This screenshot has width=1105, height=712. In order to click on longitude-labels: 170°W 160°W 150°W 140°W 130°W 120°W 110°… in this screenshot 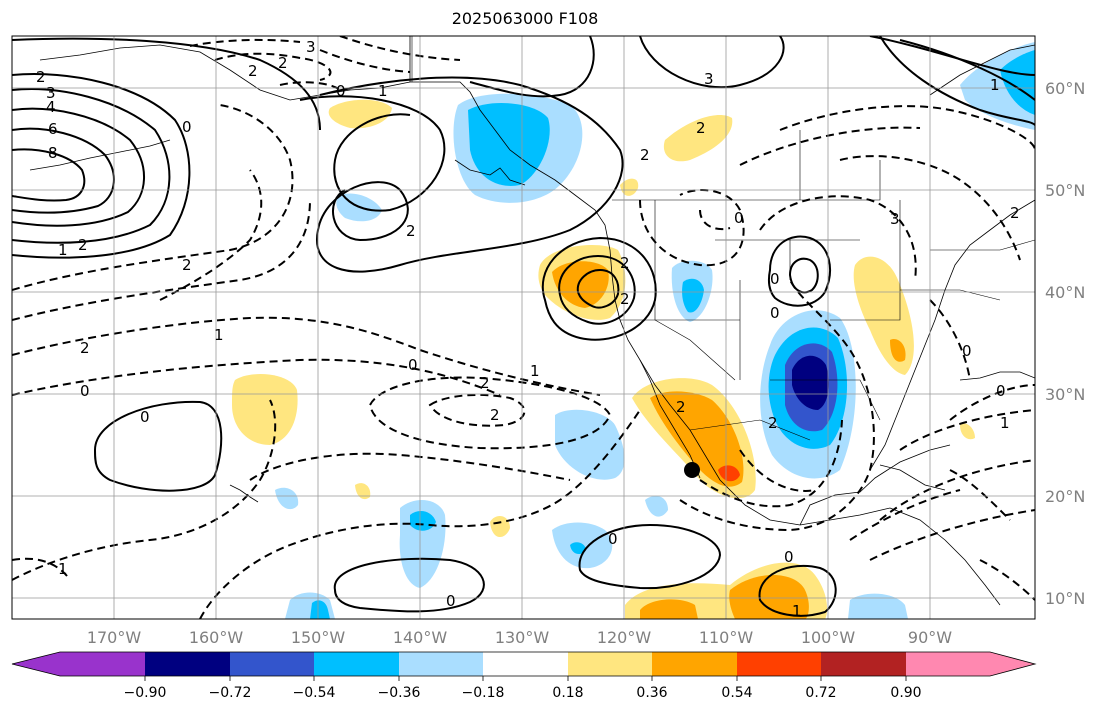, I will do `click(519, 637)`.